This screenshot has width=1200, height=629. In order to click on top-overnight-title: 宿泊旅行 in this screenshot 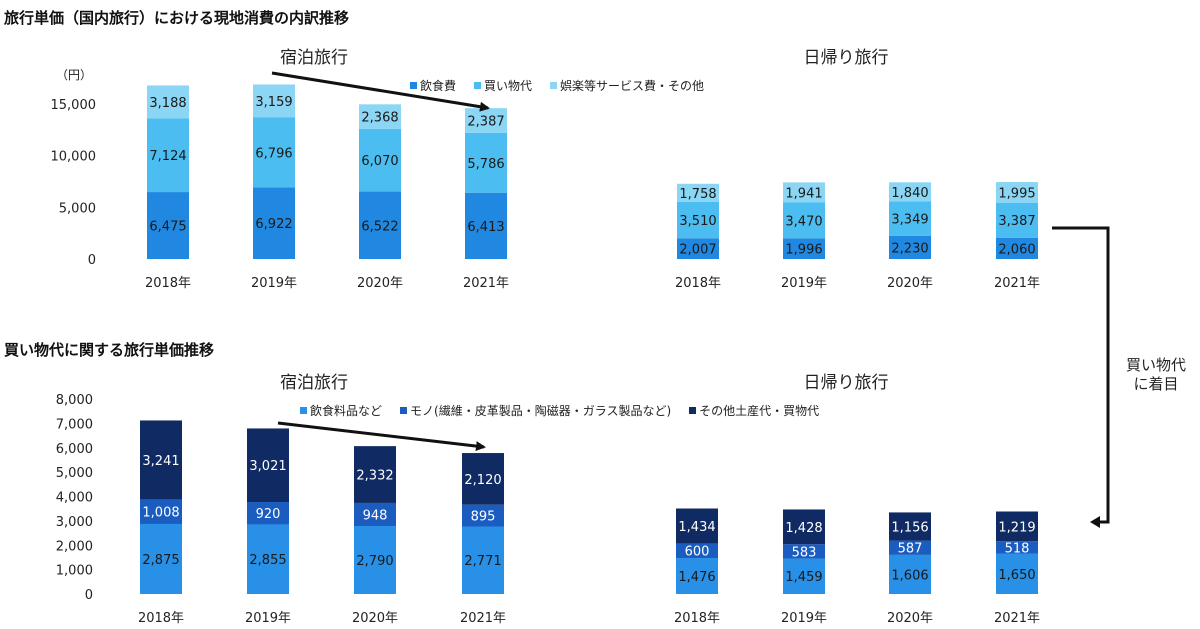, I will do `click(314, 58)`.